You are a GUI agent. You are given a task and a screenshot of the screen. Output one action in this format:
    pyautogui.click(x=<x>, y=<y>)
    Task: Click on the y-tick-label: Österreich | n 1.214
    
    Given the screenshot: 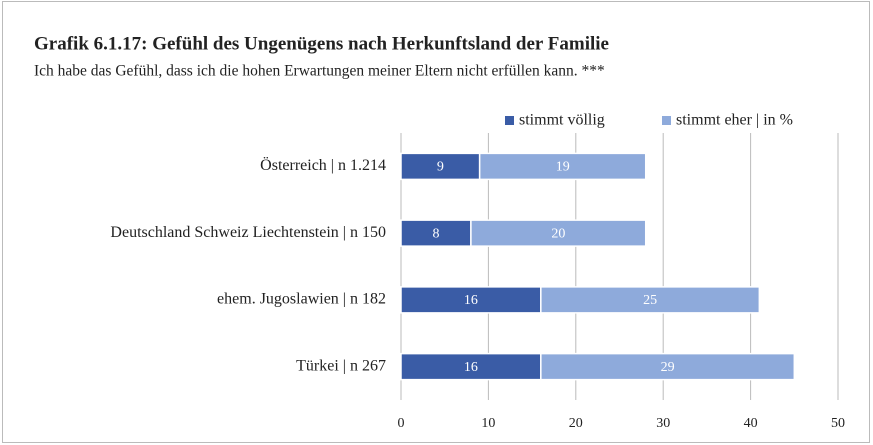 What is the action you would take?
    pyautogui.click(x=323, y=165)
    